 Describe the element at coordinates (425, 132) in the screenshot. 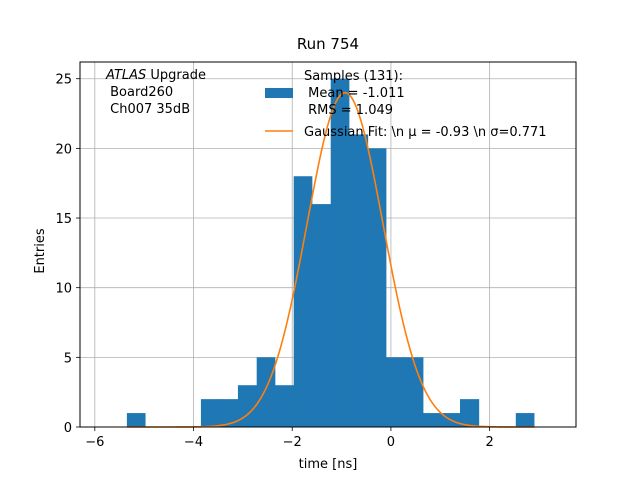

I see `legend-fit-label: Gaussian Fit: \n μ = -0.93 \n σ=0.771` at that location.